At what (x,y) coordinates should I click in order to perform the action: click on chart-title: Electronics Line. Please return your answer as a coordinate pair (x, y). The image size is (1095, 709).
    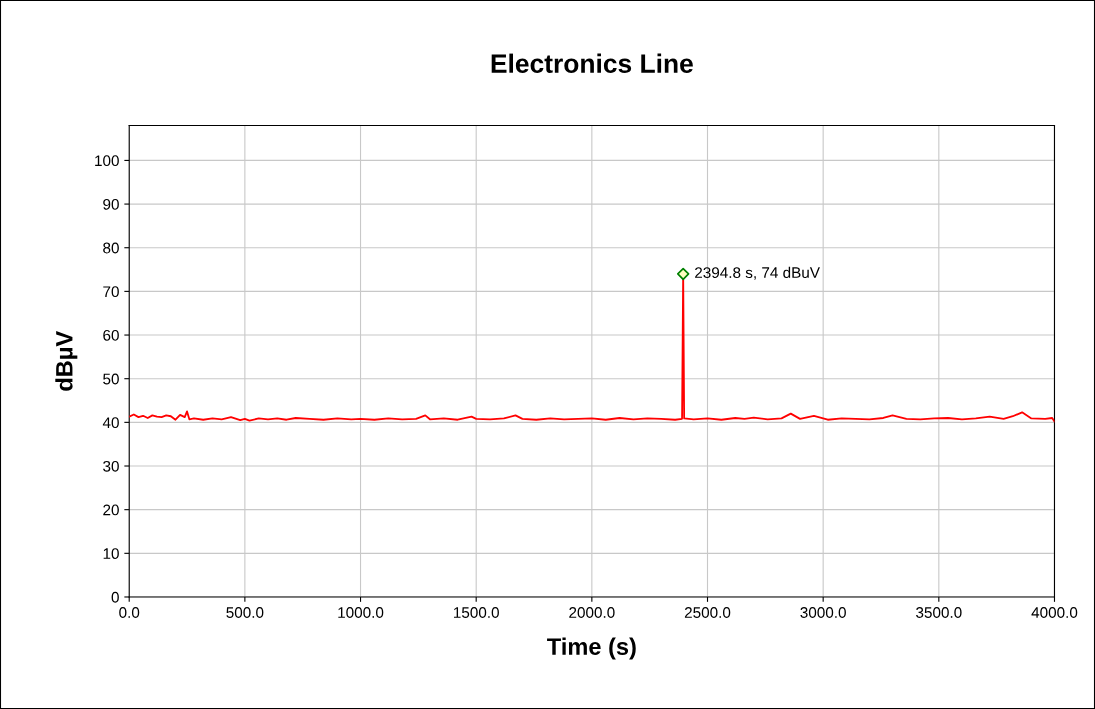
    Looking at the image, I should click on (592, 63).